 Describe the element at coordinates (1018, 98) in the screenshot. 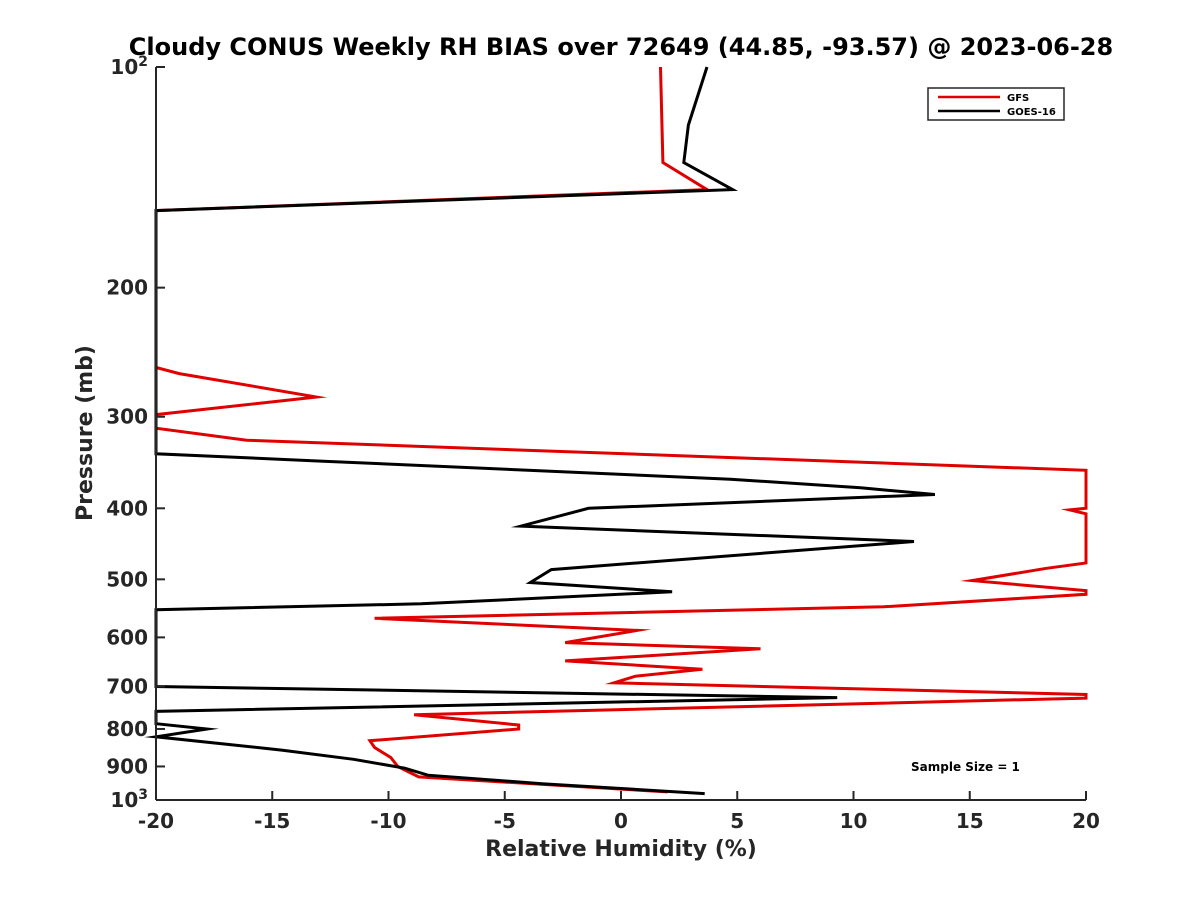

I see `legend-label-gfs: GFS` at that location.